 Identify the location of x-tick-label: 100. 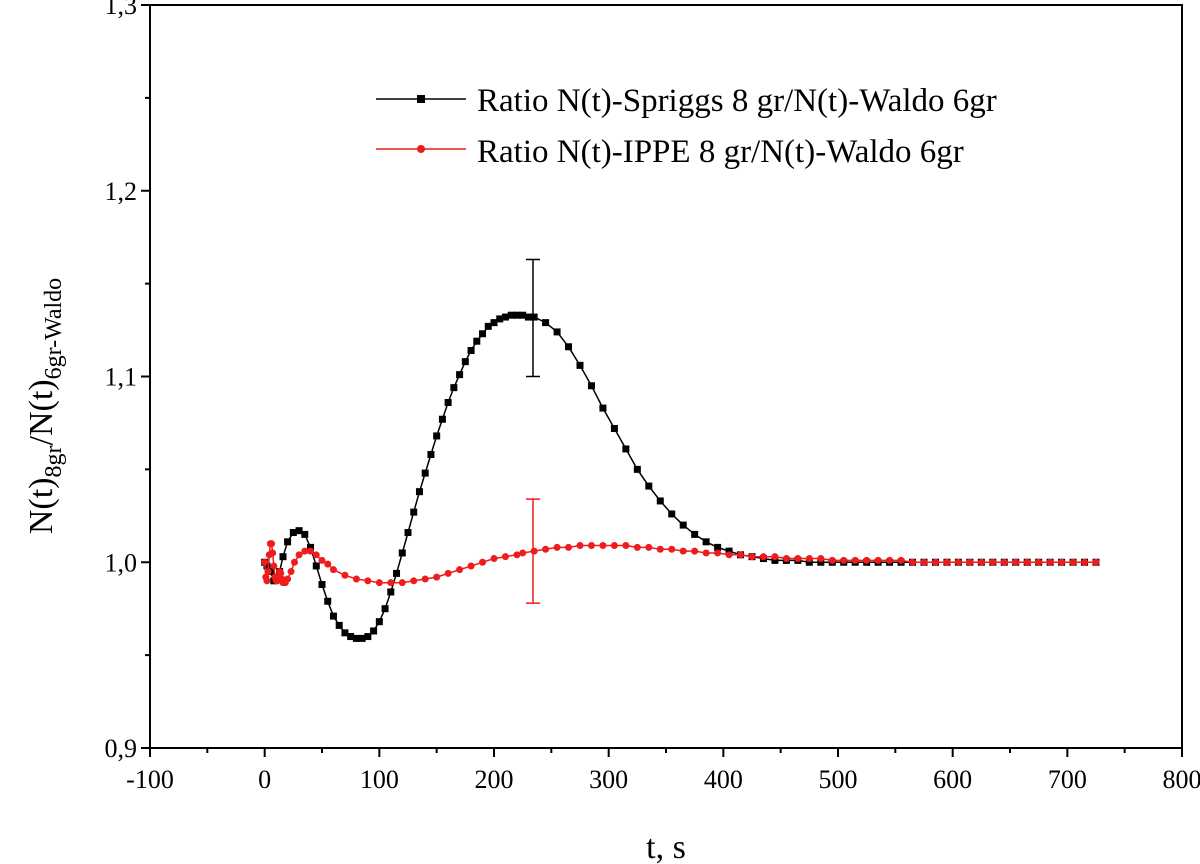
(379, 779).